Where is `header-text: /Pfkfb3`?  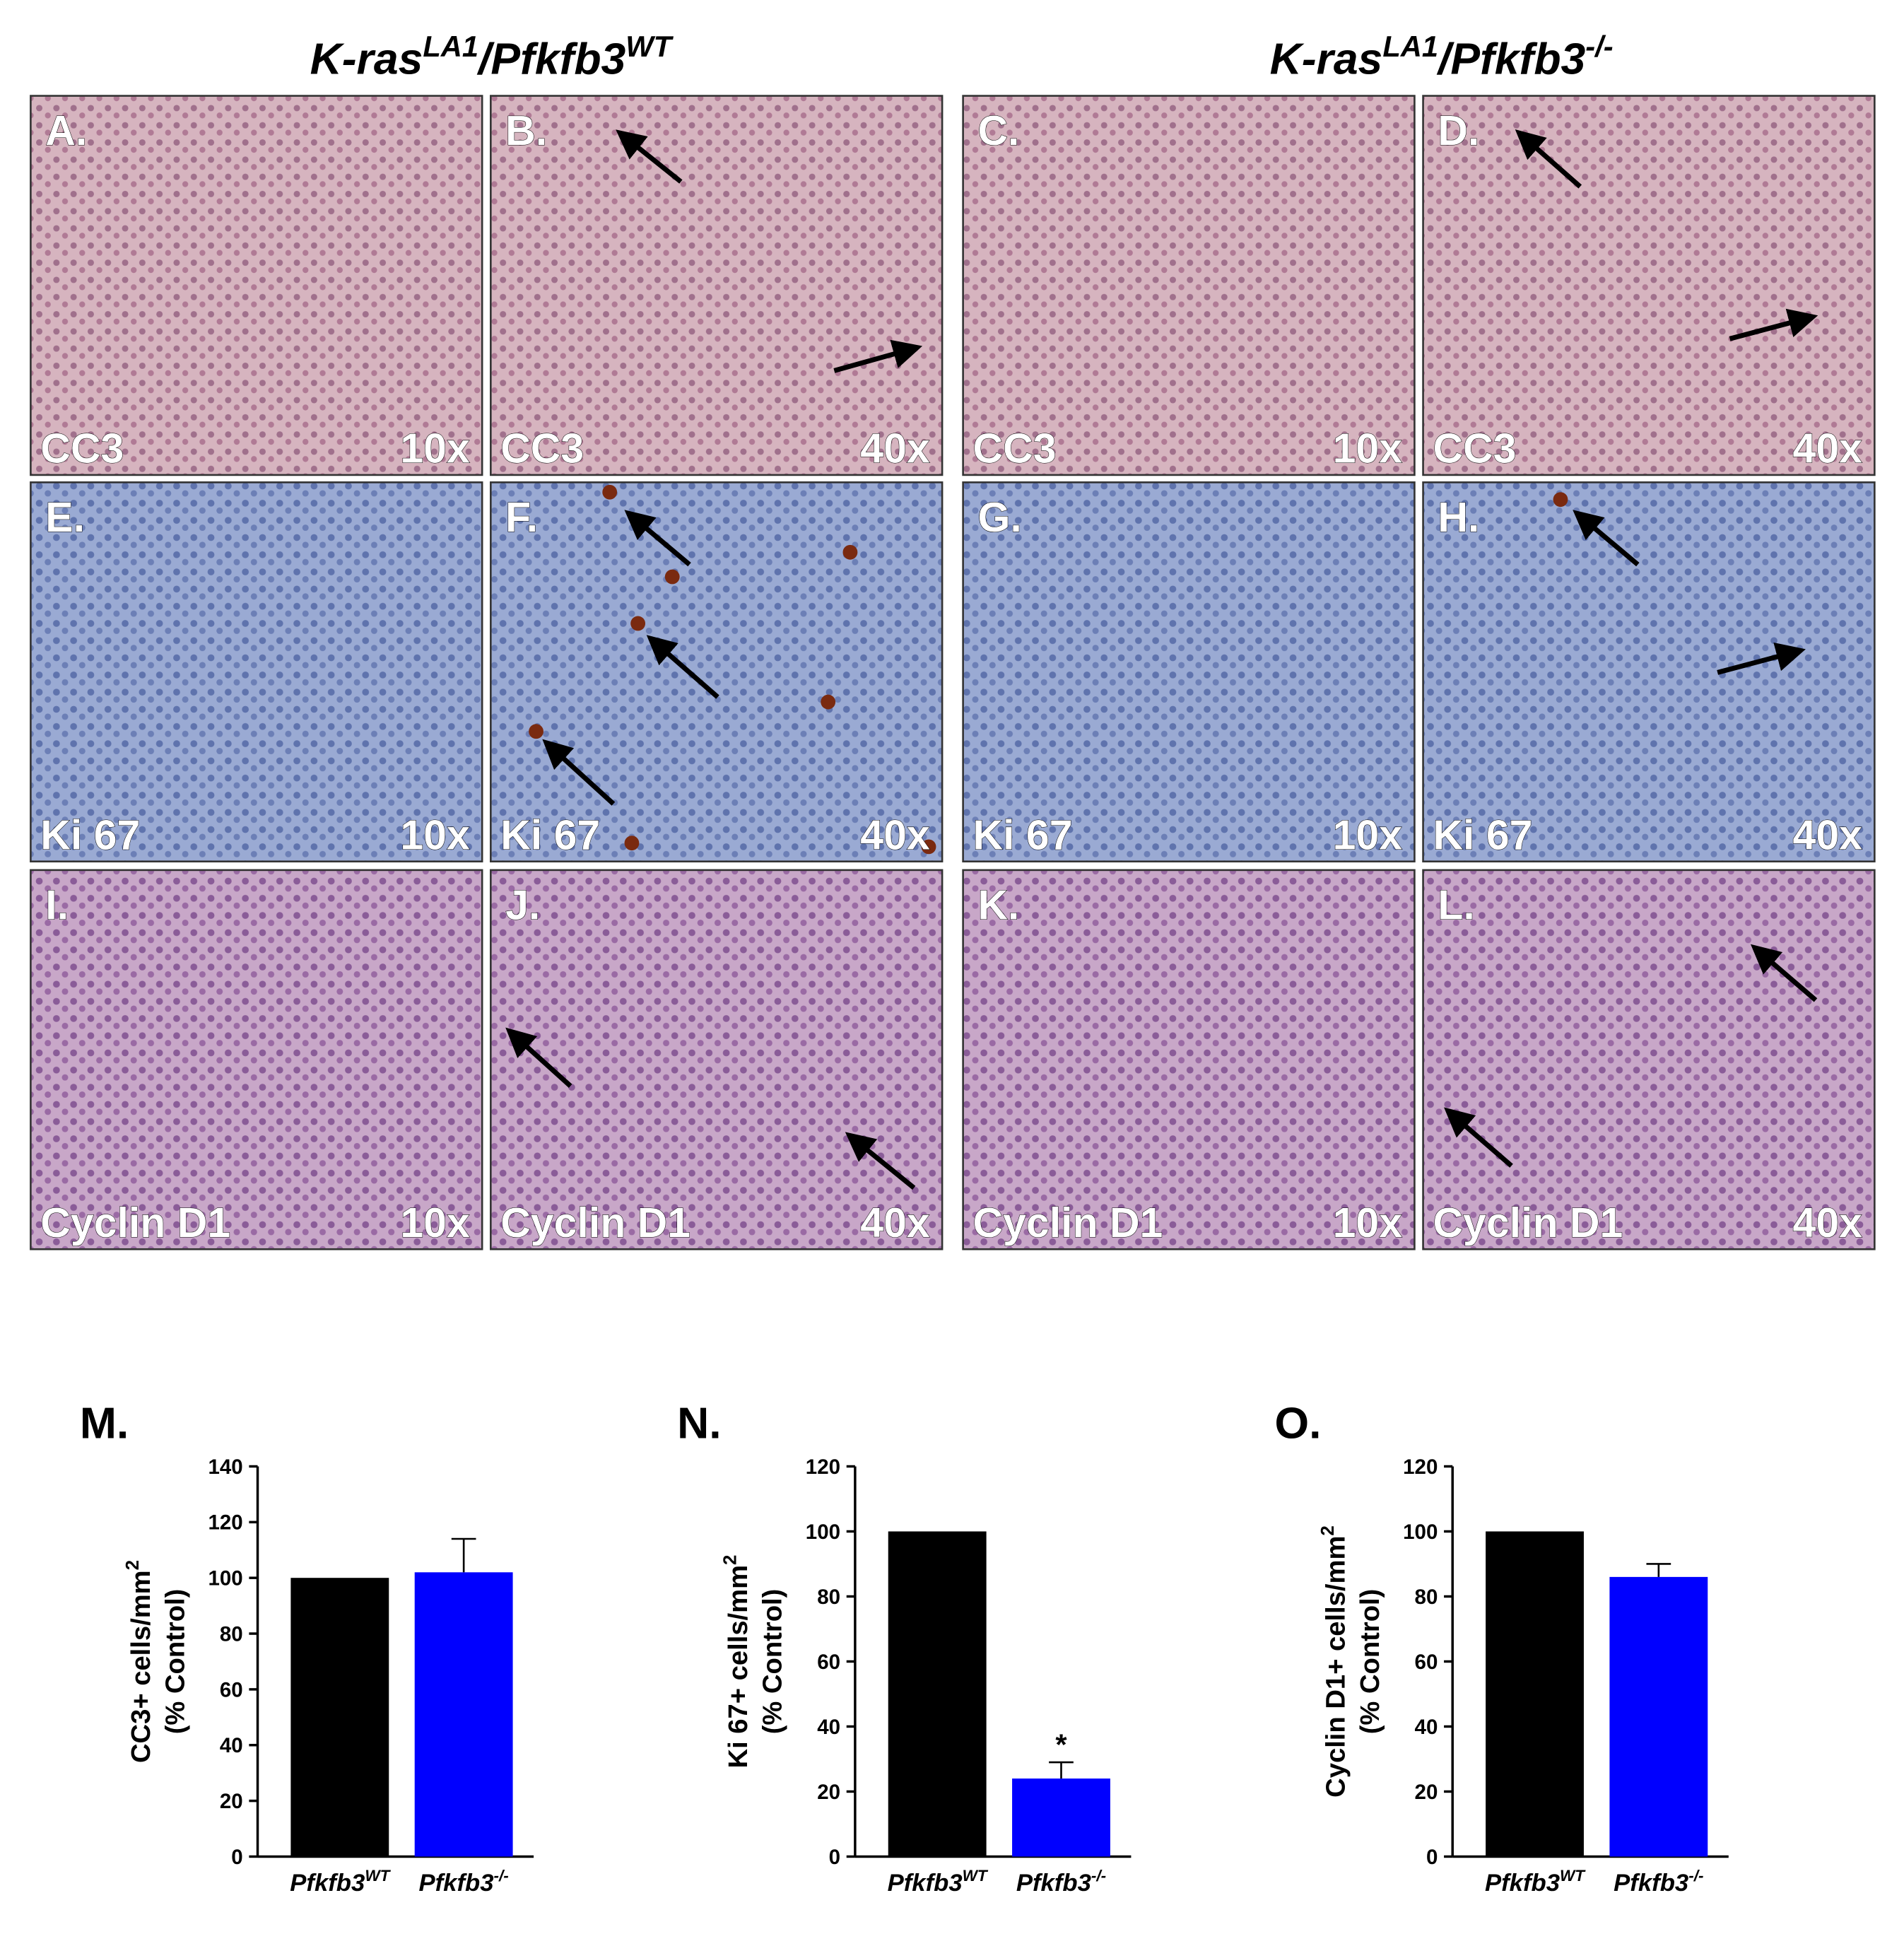 header-text: /Pfkfb3 is located at coordinates (551, 58).